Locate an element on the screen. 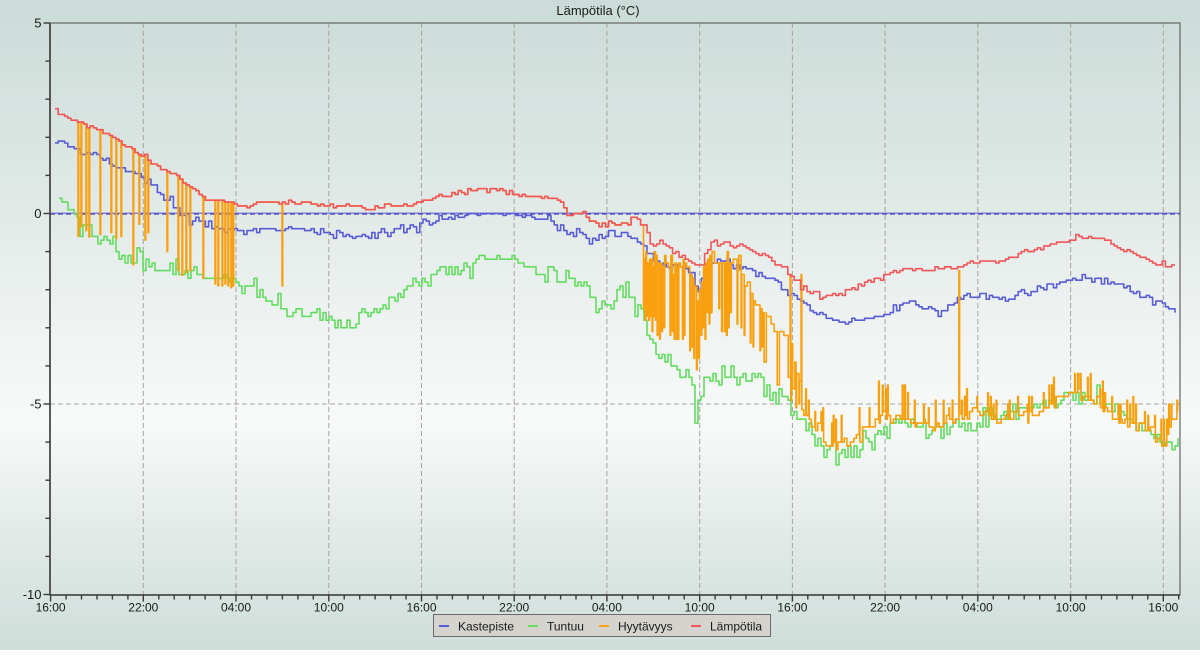  svg-text: 5 is located at coordinates (37, 23).